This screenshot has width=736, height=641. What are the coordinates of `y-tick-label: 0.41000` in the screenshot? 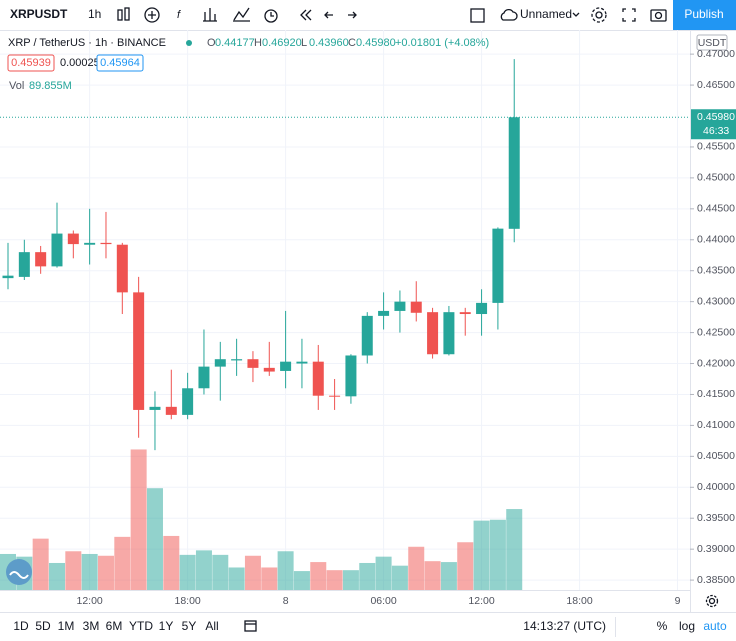 It's located at (716, 425).